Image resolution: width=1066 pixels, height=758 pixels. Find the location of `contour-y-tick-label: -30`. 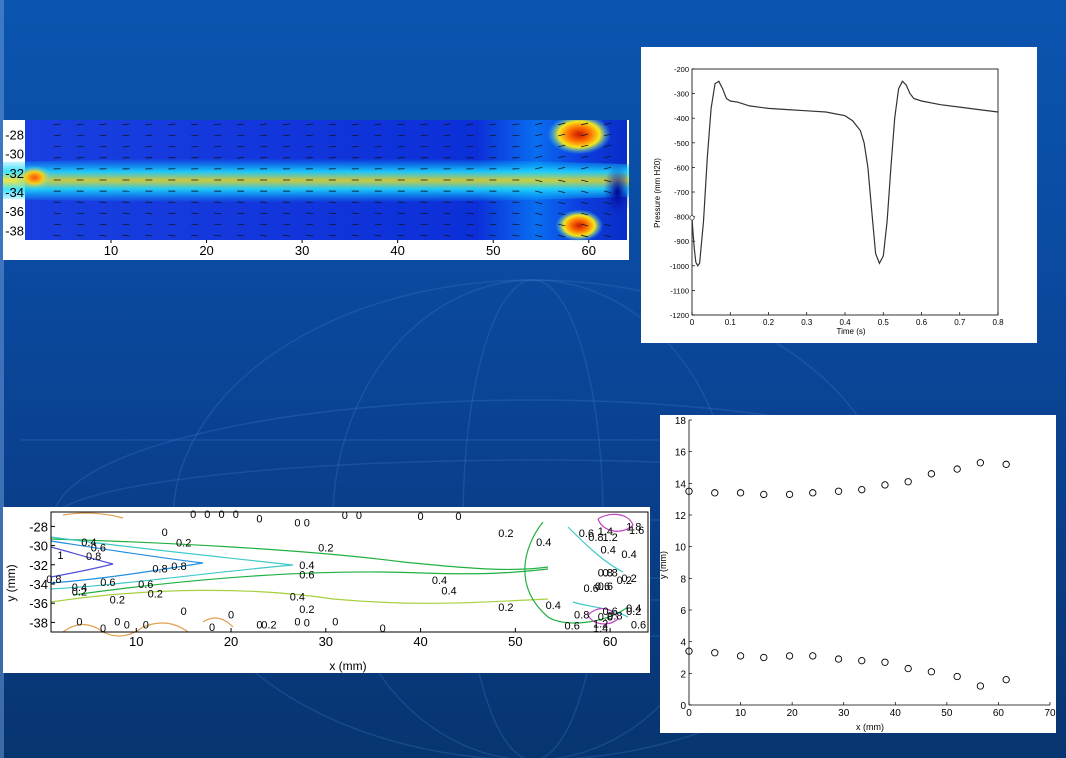

contour-y-tick-label: -30 is located at coordinates (38, 546).